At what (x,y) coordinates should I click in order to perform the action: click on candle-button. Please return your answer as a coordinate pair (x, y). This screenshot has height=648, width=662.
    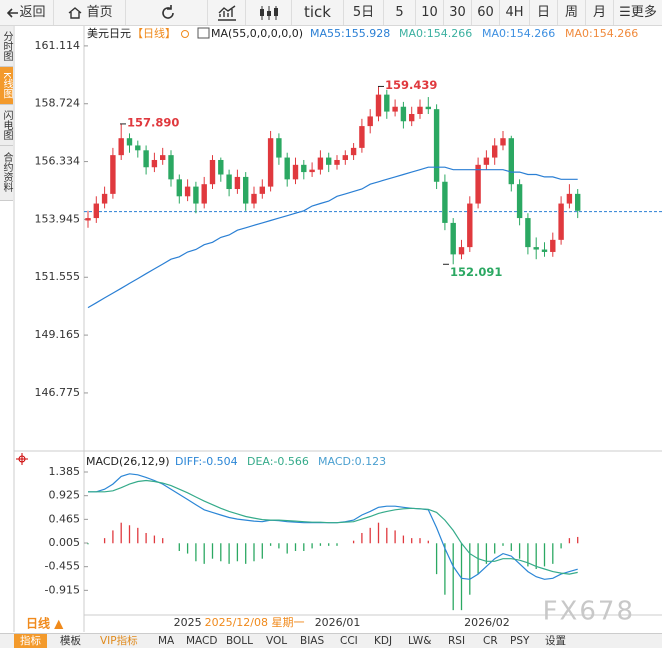
    Looking at the image, I should click on (269, 12).